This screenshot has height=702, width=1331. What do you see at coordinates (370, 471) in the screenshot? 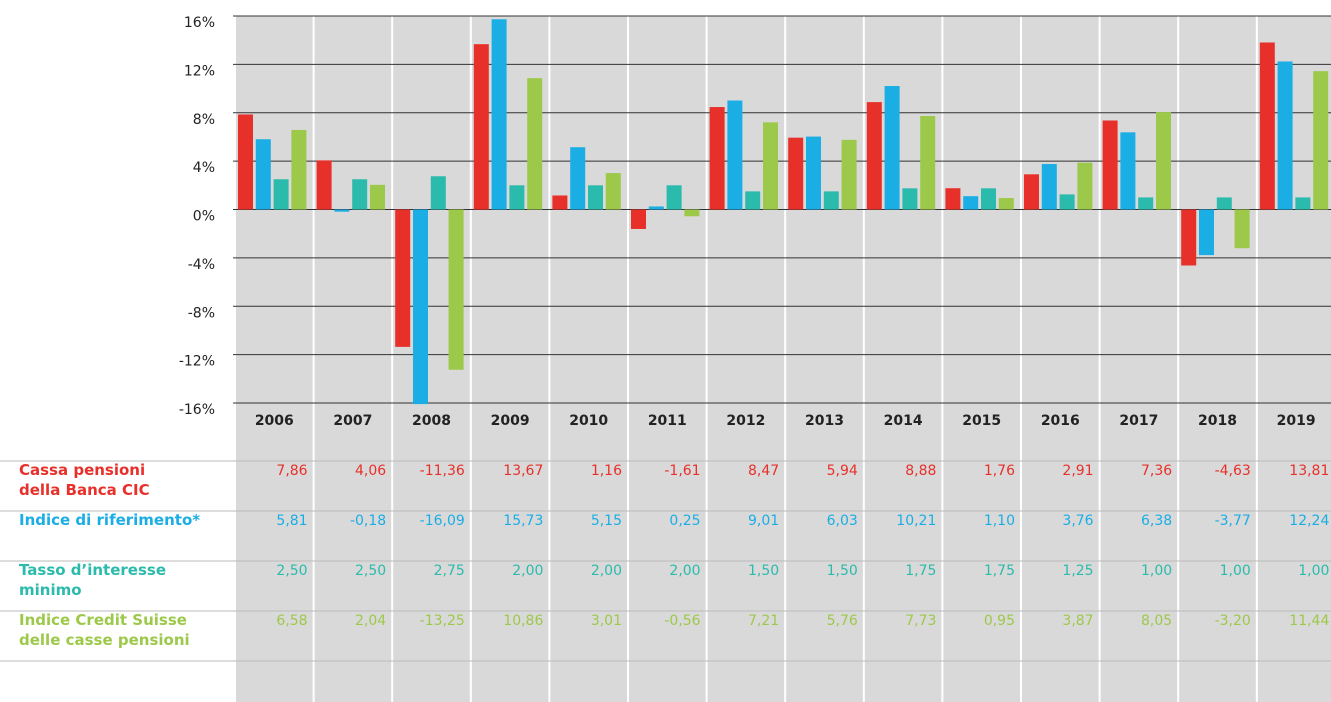
I see `table-value: 4,06` at bounding box center [370, 471].